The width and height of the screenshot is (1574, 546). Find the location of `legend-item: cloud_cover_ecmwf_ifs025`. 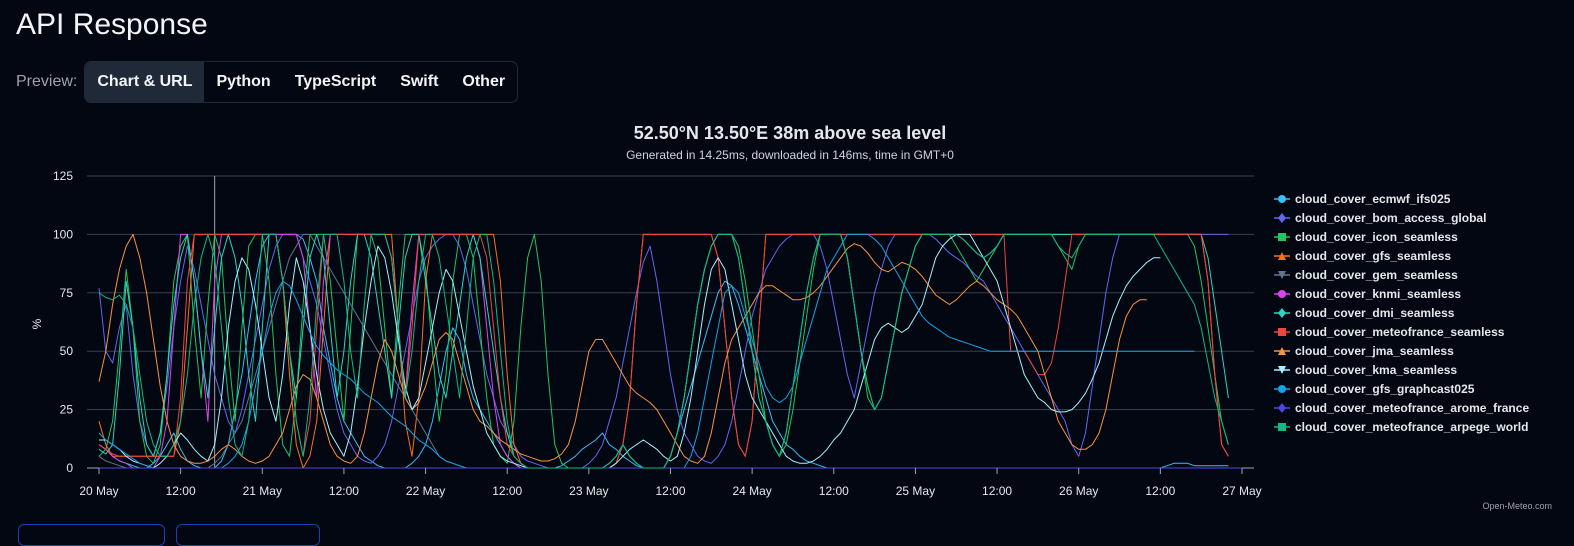

legend-item: cloud_cover_ecmwf_ifs025 is located at coordinates (1362, 199).